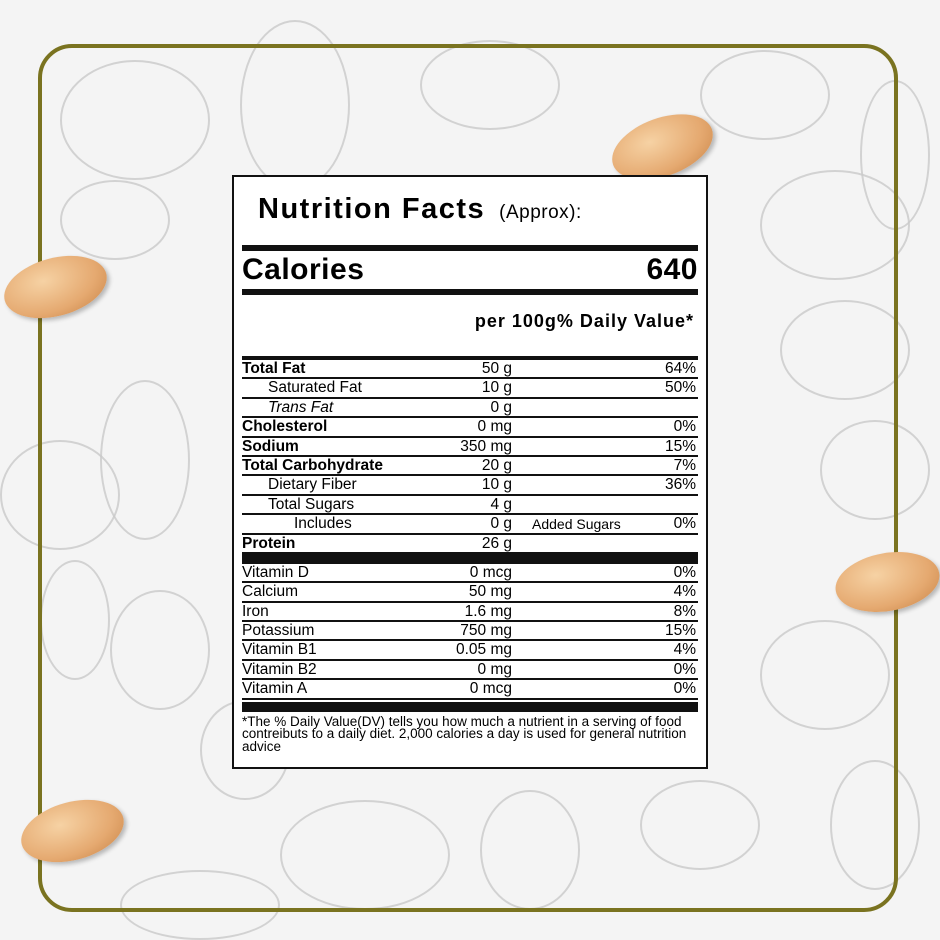 This screenshot has height=940, width=940. I want to click on daily-value: 50%, so click(680, 388).